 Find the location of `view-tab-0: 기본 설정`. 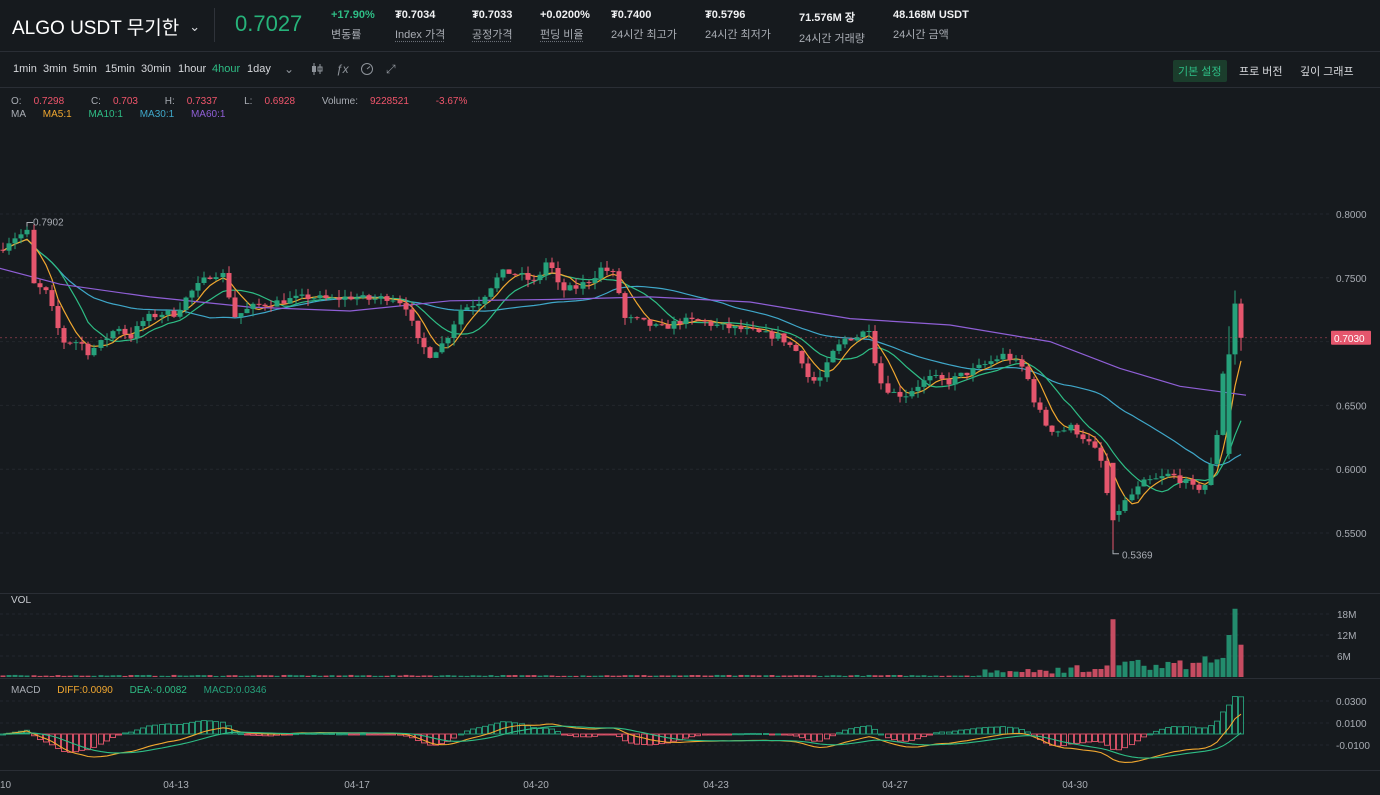

view-tab-0: 기본 설정 is located at coordinates (1200, 71).